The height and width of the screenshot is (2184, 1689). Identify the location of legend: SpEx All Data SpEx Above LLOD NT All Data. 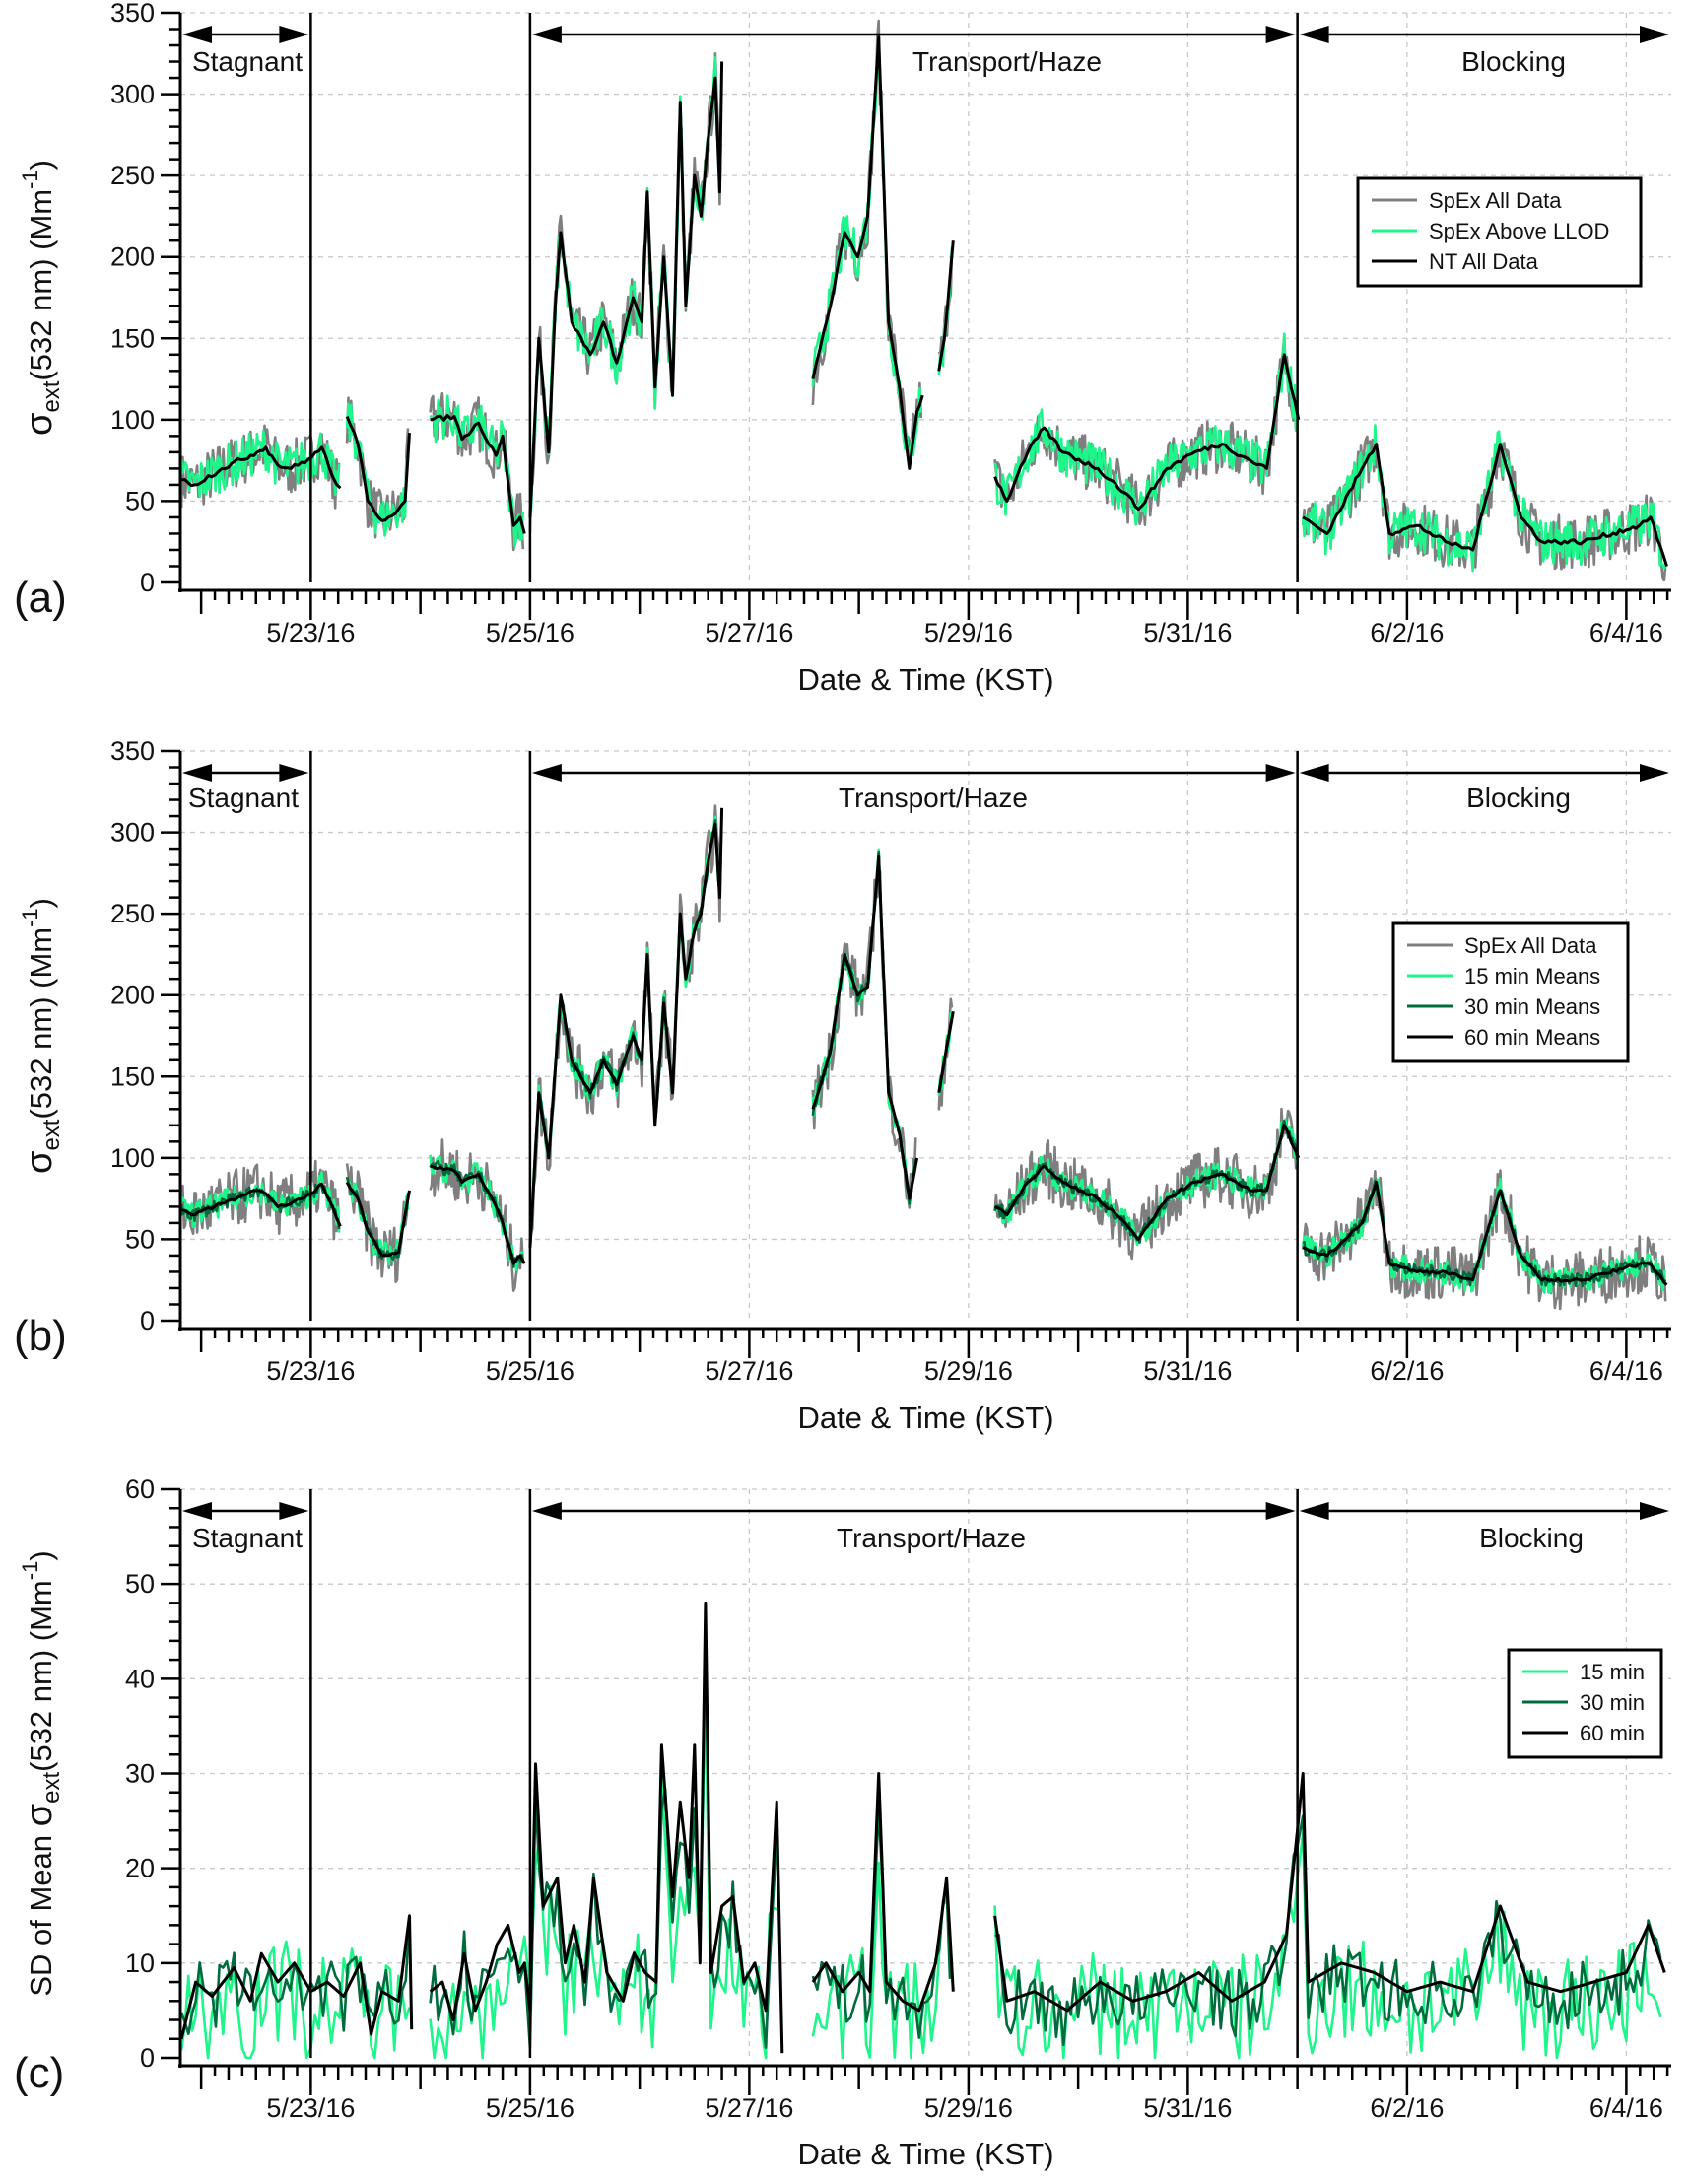
(1499, 232).